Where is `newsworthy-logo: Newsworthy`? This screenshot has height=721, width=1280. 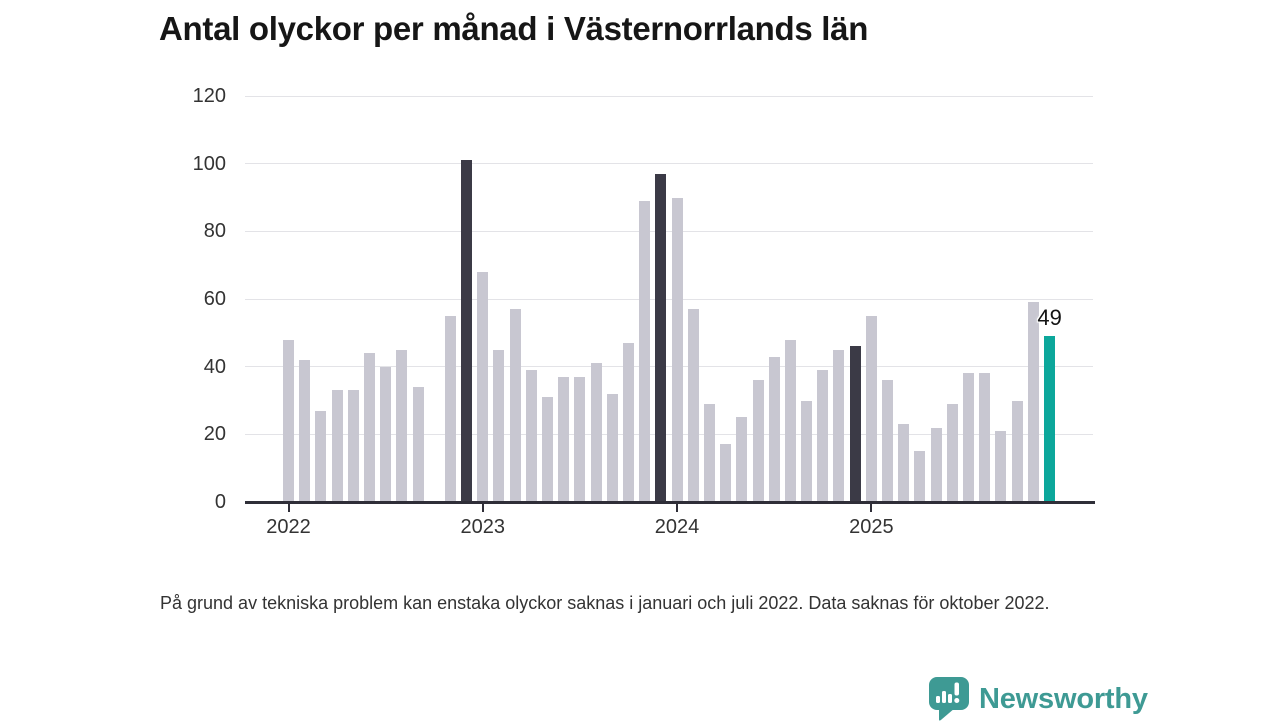
newsworthy-logo: Newsworthy is located at coordinates (1038, 699).